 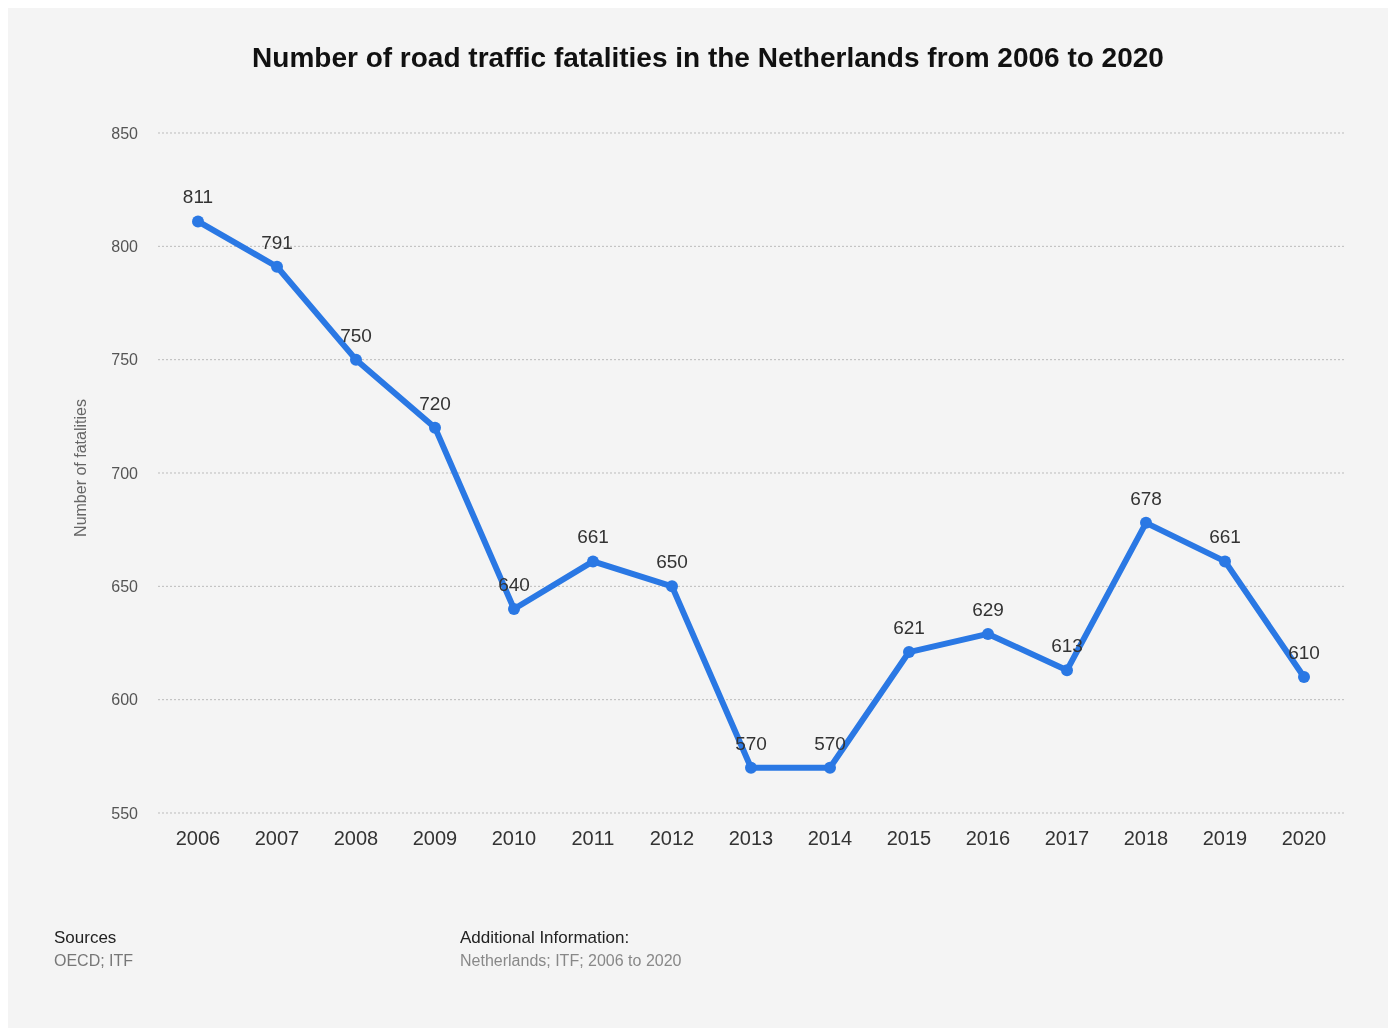 I want to click on y-axis-title: Number of fatalities, so click(x=81, y=468).